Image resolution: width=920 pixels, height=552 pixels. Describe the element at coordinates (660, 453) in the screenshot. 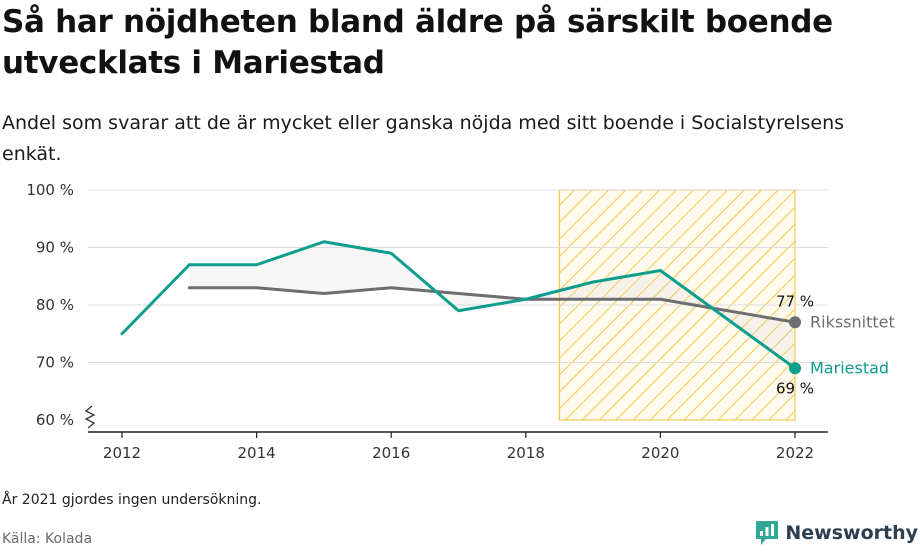

I see `x-tick-label: 2020` at that location.